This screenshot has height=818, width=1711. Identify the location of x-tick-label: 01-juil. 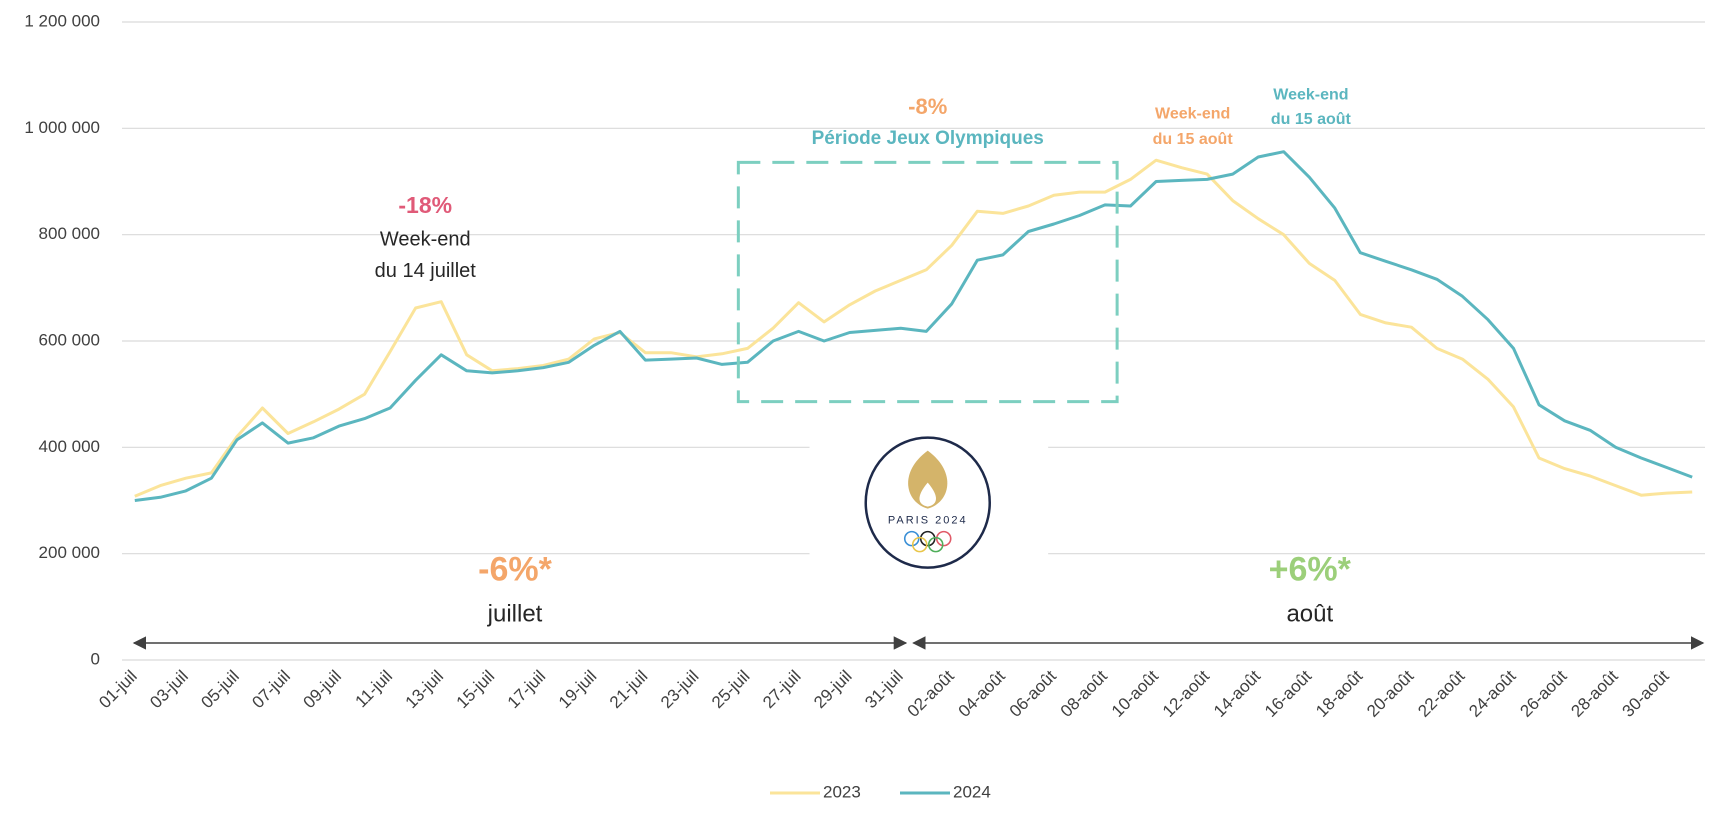
(118, 690).